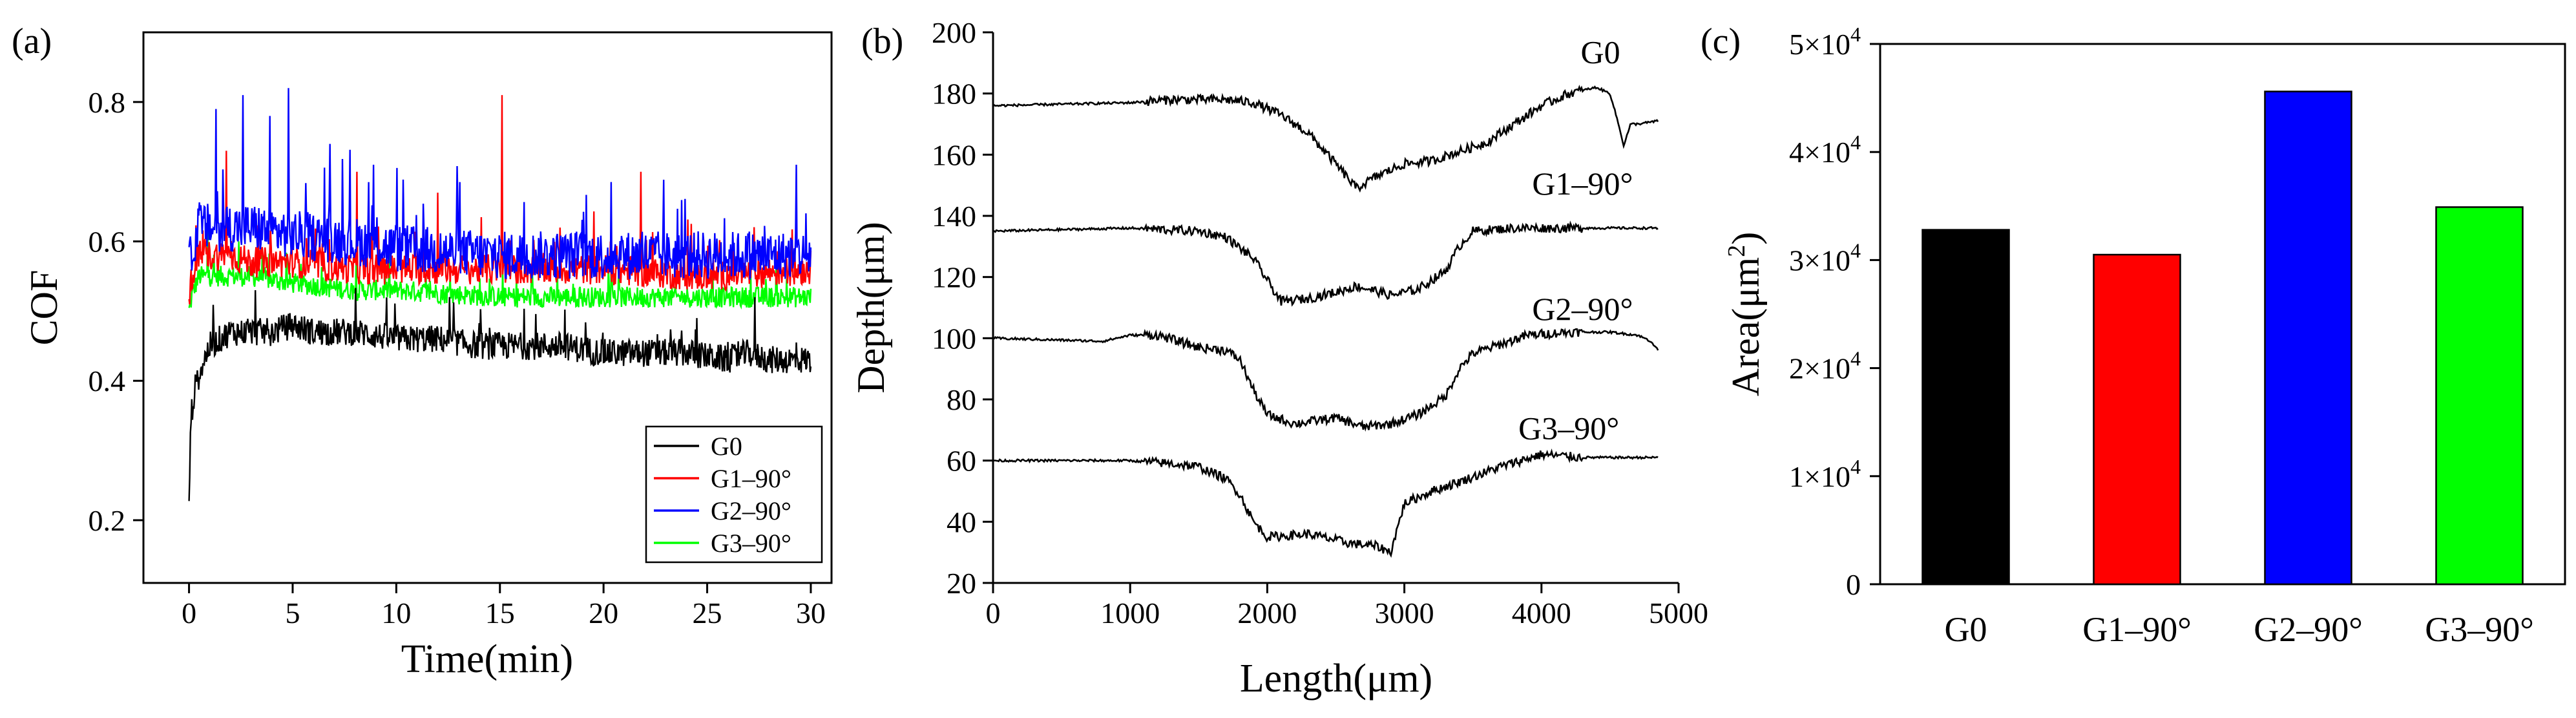 This screenshot has height=718, width=2576. Describe the element at coordinates (107, 520) in the screenshot. I see `panel-a-ytick-label: 0.2` at that location.